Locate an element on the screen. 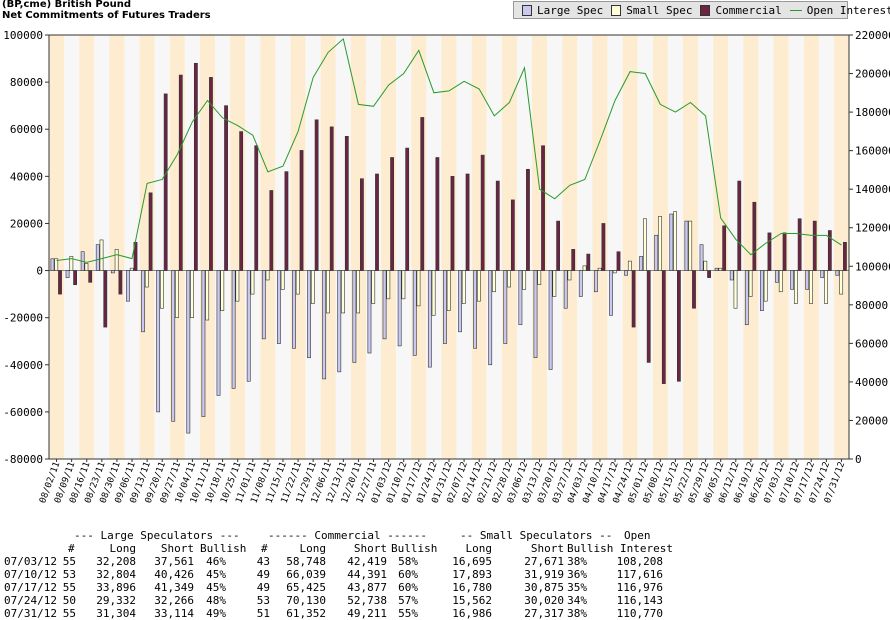 The height and width of the screenshot is (620, 890). cell-ls-bull: 45% is located at coordinates (216, 587).